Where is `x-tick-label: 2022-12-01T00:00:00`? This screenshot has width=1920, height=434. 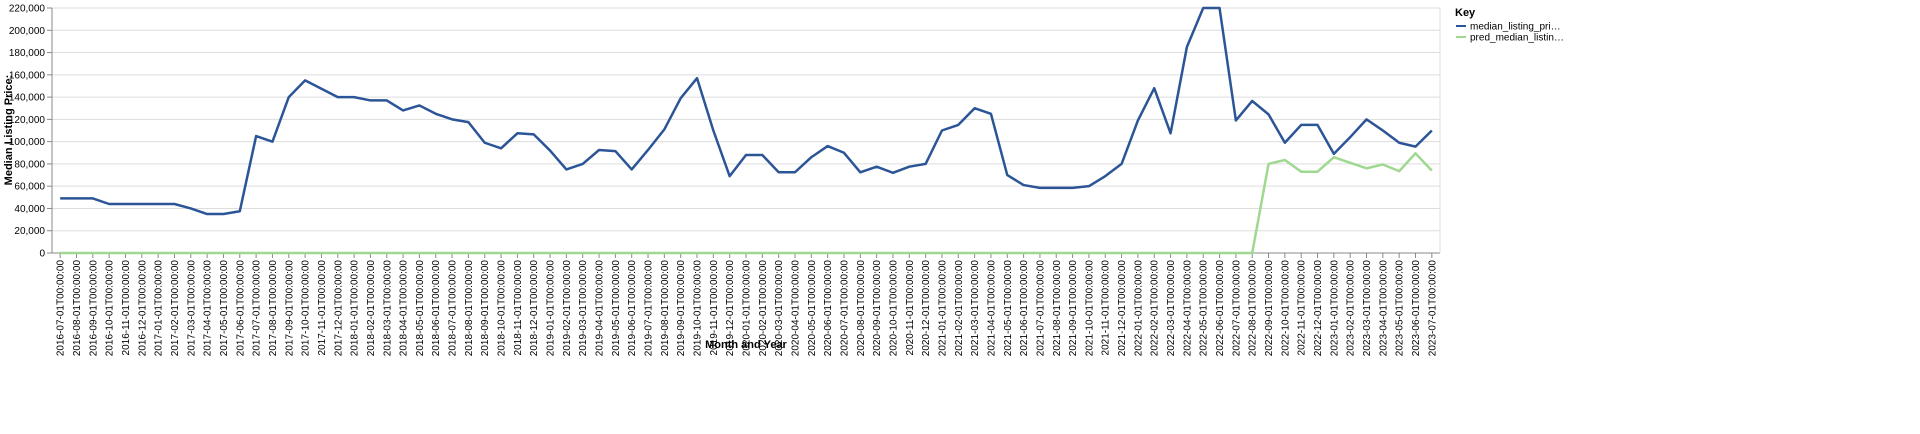
x-tick-label: 2022-12-01T00:00:00 is located at coordinates (1318, 308).